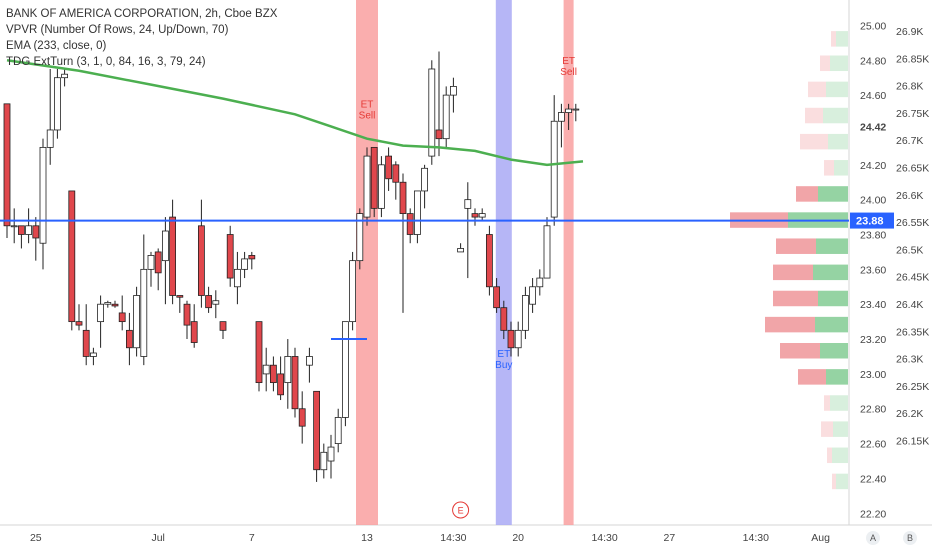  Describe the element at coordinates (909, 87) in the screenshot. I see `y-tick-label-right: 26.8K` at that location.